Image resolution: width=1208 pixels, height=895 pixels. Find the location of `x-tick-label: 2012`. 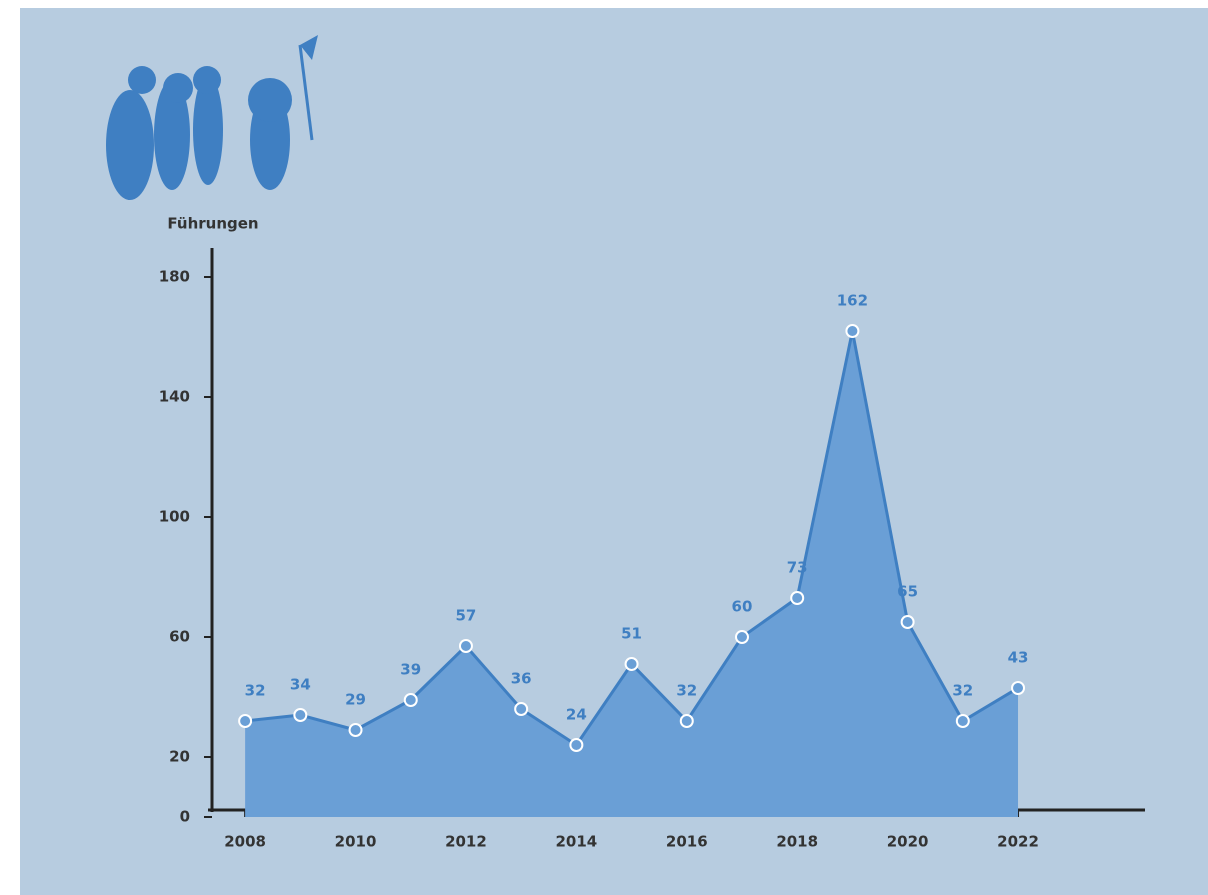

x-tick-label: 2012 is located at coordinates (466, 842).